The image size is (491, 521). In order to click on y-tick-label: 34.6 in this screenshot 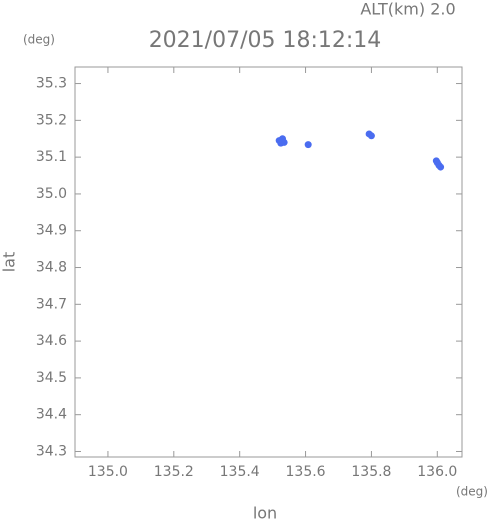, I will do `click(51, 341)`.